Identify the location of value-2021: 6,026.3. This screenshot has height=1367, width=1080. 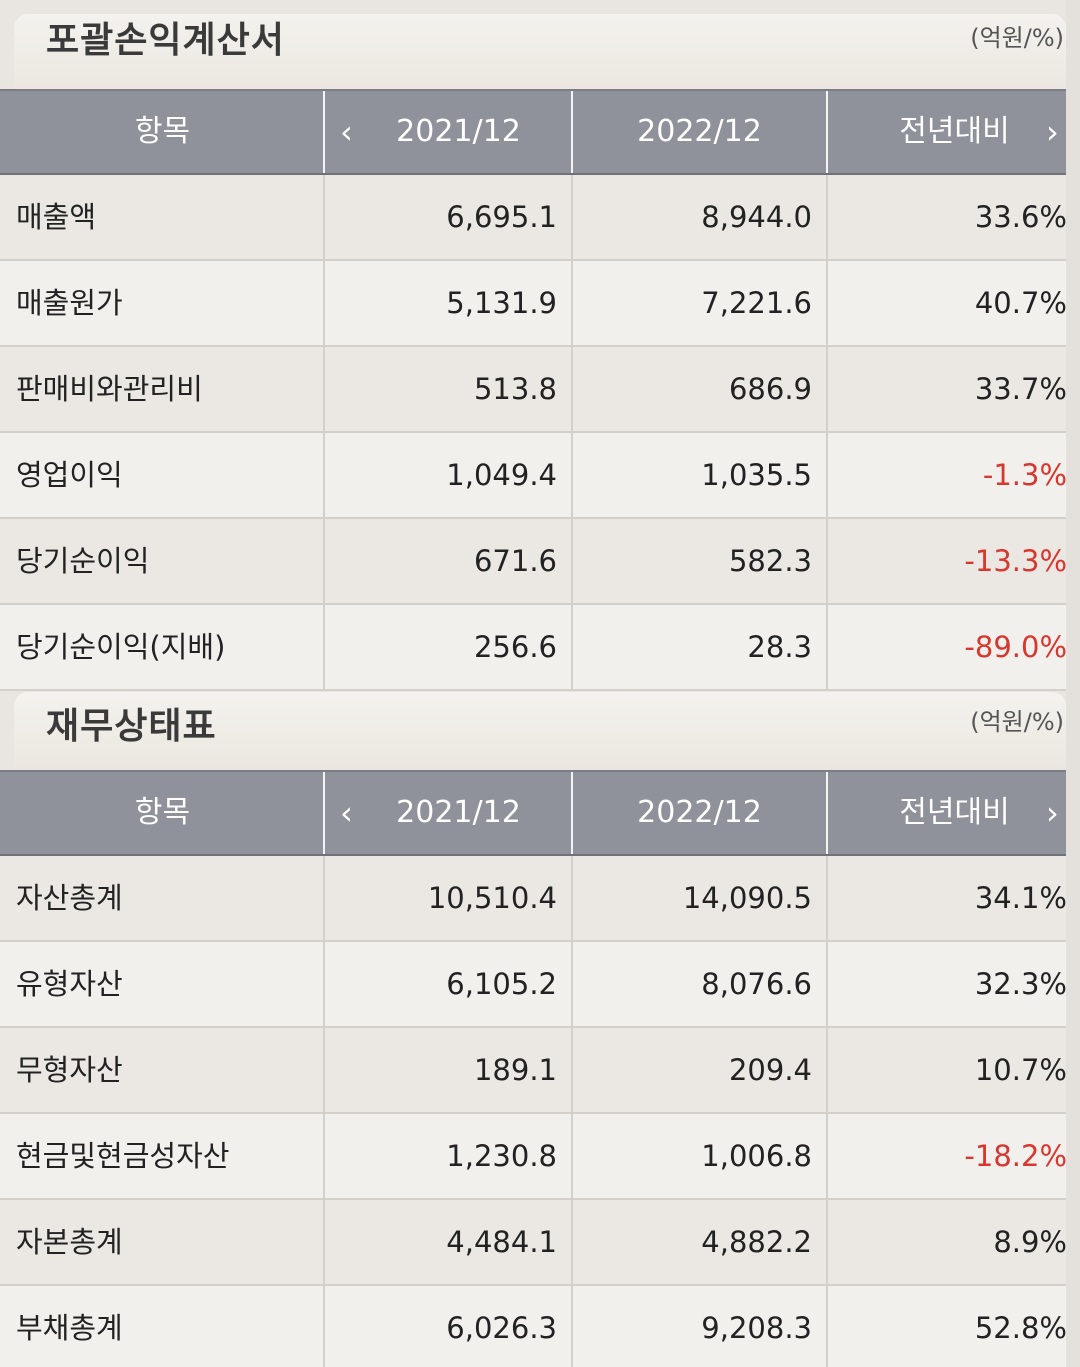
(501, 1328).